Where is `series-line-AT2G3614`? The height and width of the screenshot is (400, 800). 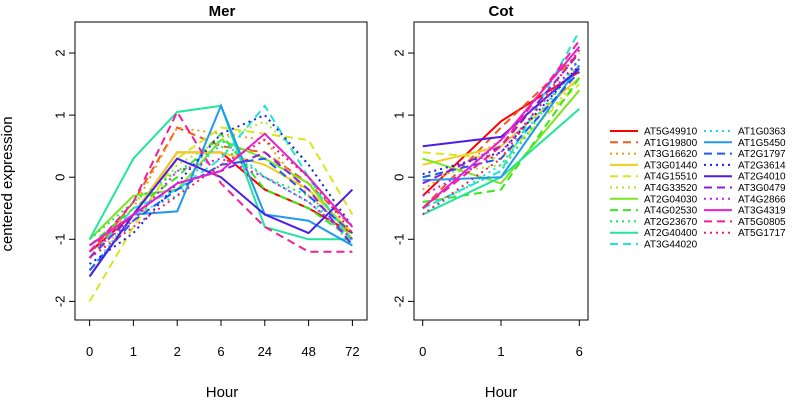 series-line-AT2G3614 is located at coordinates (221, 189).